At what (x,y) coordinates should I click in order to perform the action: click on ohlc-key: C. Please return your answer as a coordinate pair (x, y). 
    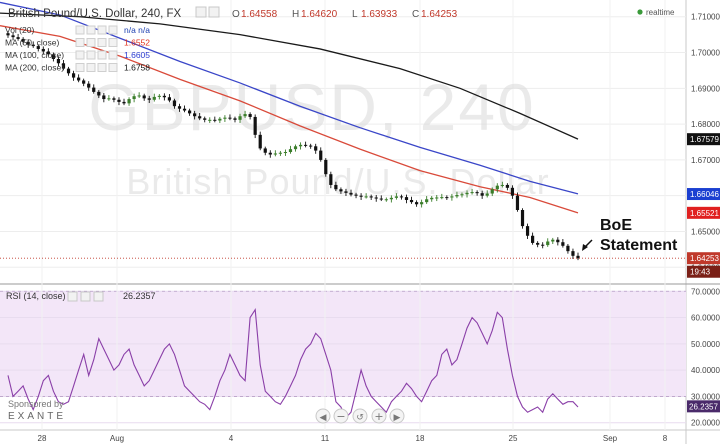
    Looking at the image, I should click on (415, 14).